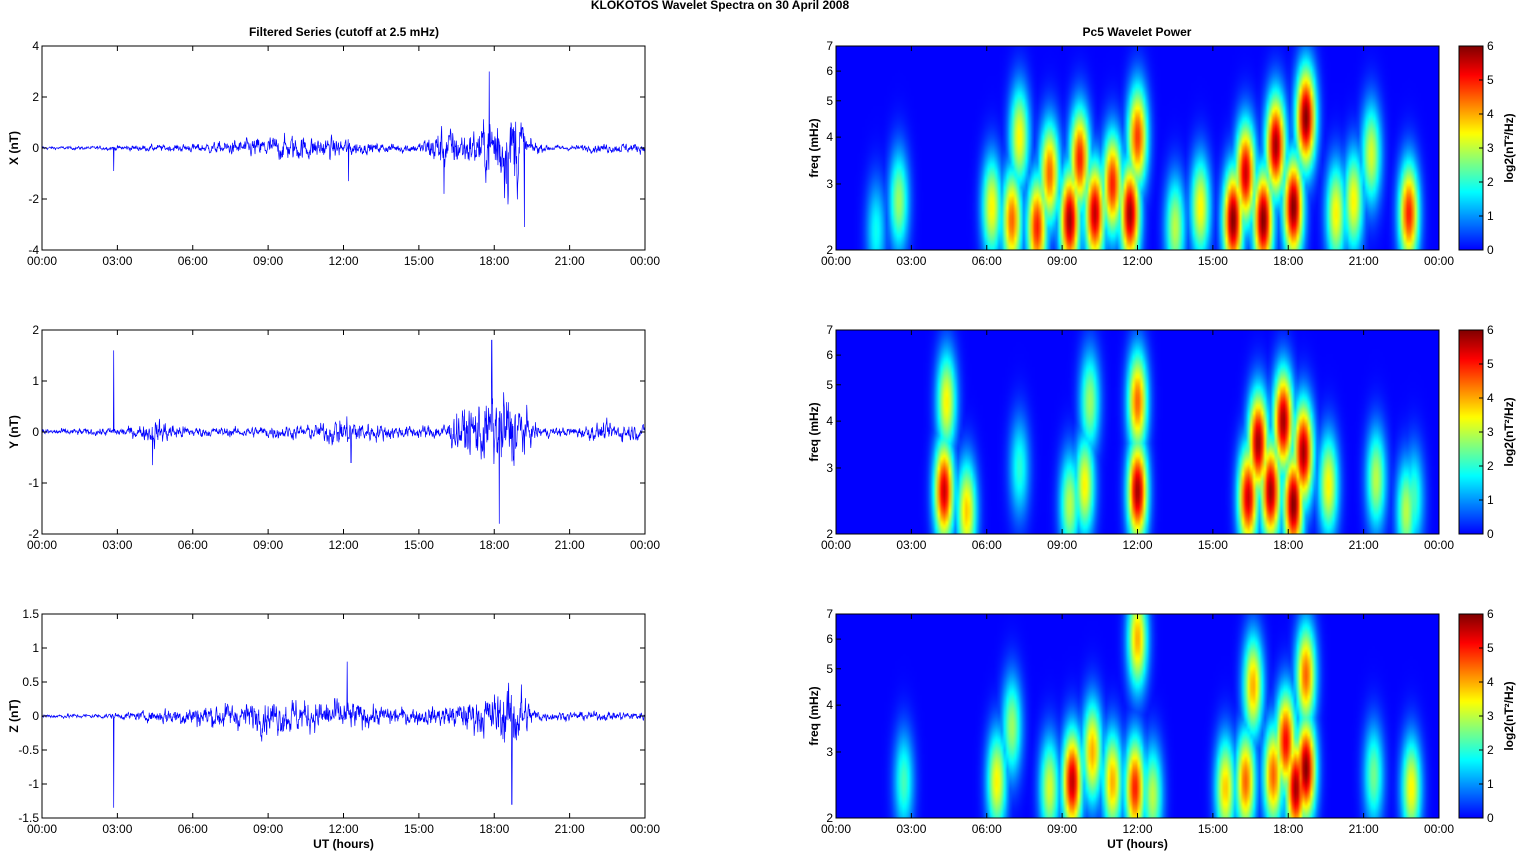  Describe the element at coordinates (1490, 80) in the screenshot. I see `wavelet-x-colorbar-tick-label: 5` at that location.